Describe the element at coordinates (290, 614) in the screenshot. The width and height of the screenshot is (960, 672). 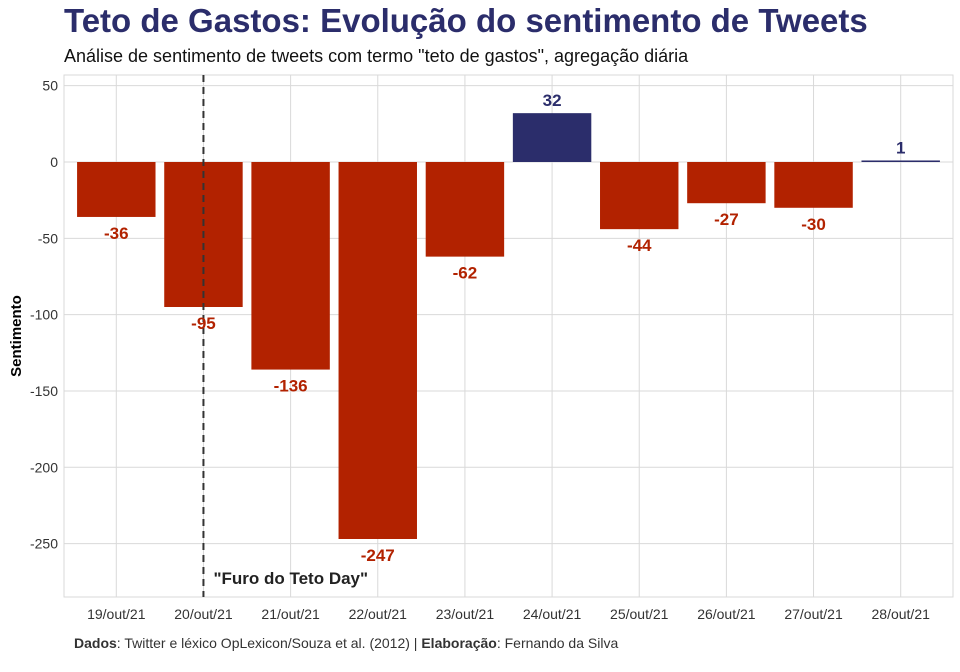
I see `x-tick-label: 21/out/21` at that location.